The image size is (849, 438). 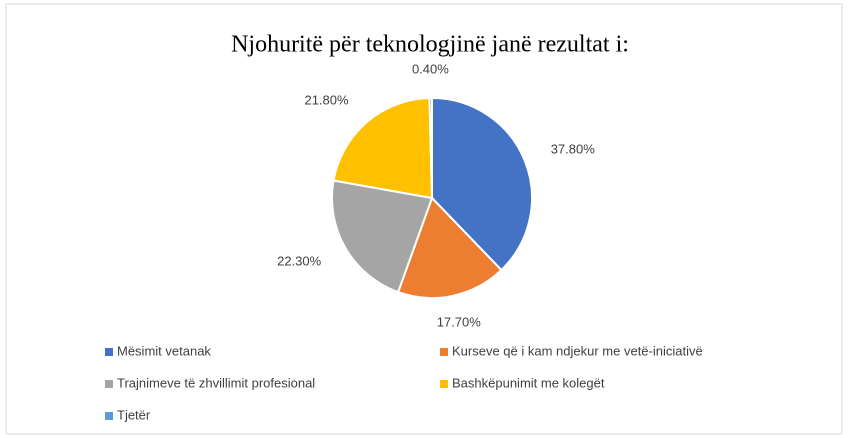 I want to click on legend-label: Tjetër, so click(x=134, y=414).